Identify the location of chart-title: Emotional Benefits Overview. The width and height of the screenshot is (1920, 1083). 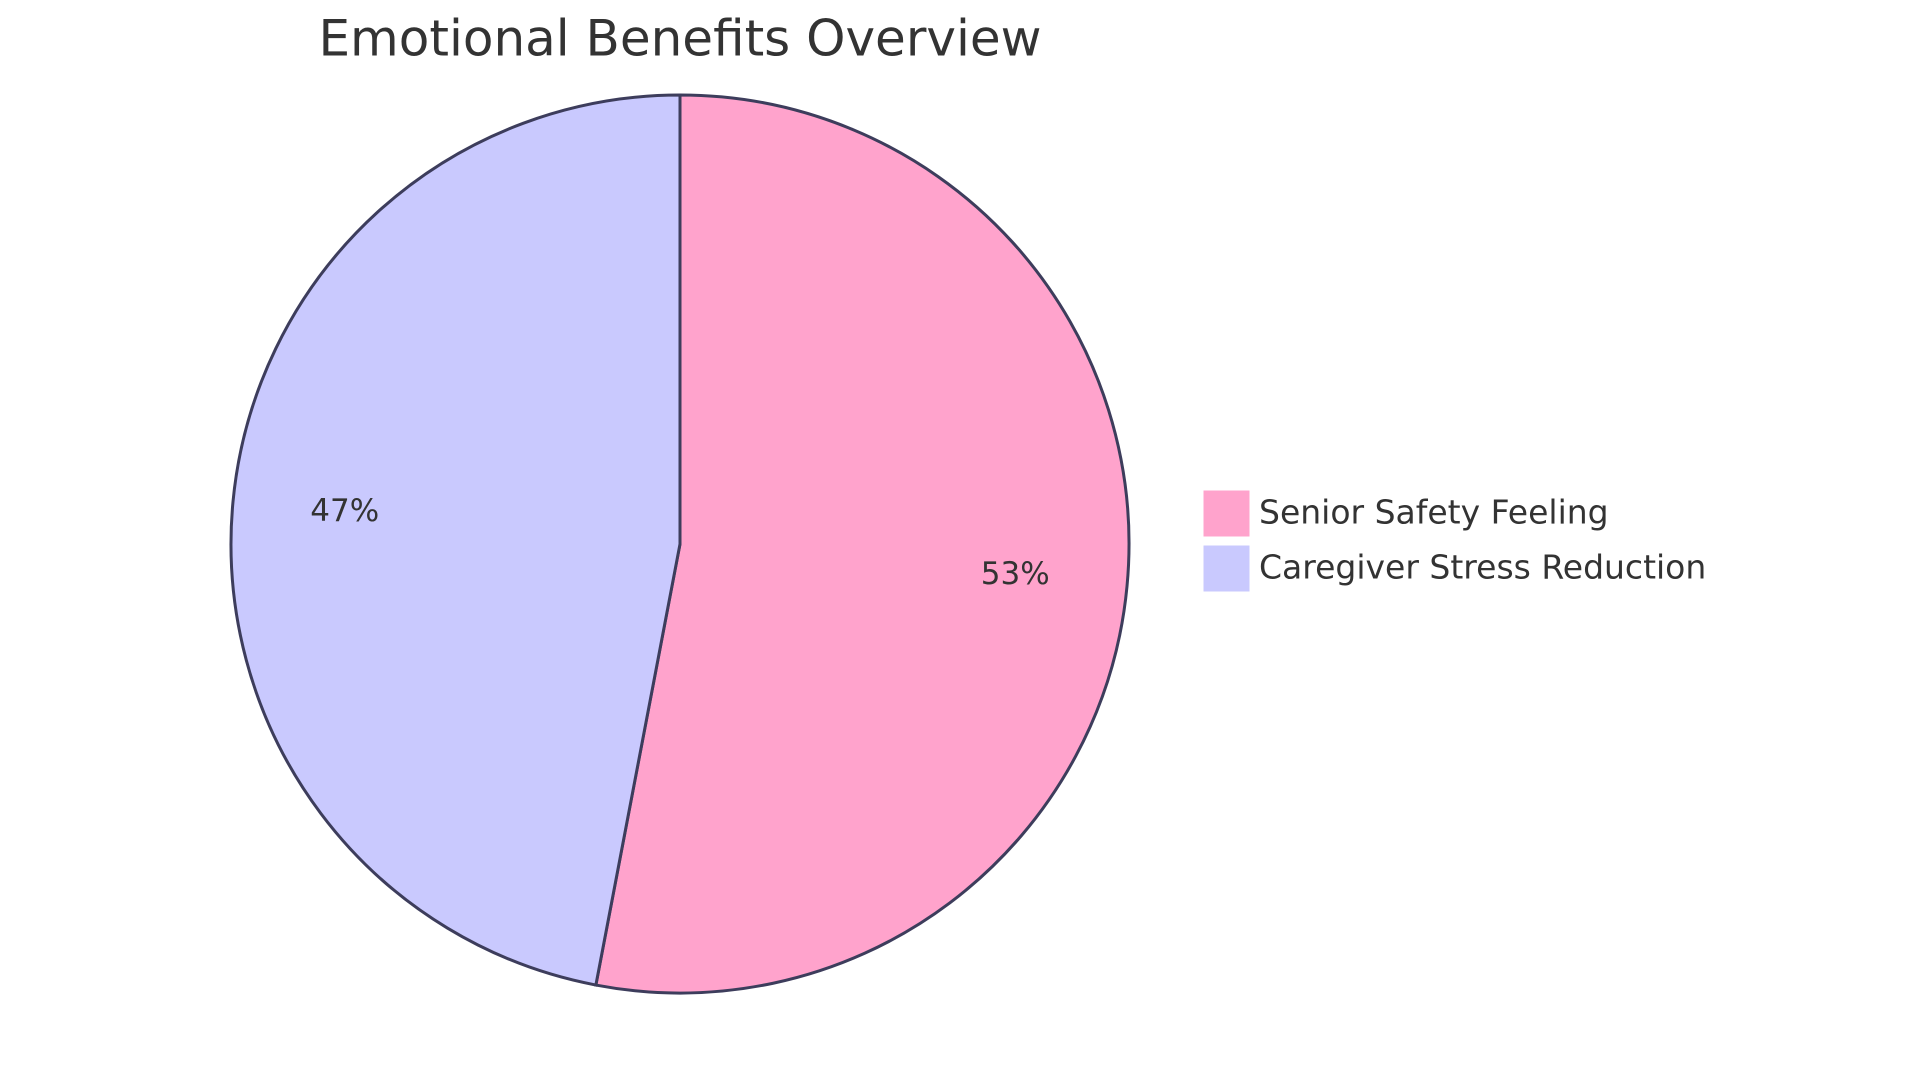
(679, 39).